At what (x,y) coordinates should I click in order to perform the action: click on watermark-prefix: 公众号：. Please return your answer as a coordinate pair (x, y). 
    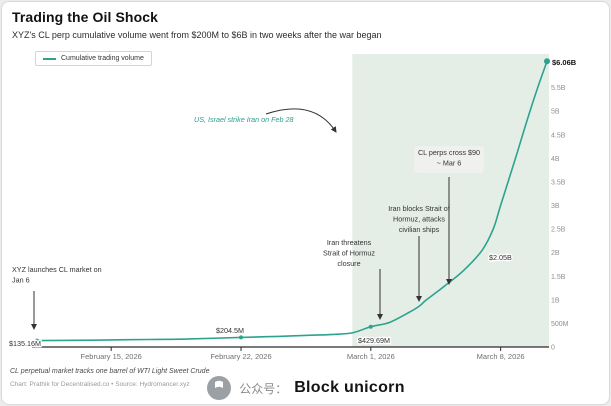
    Looking at the image, I should click on (263, 388).